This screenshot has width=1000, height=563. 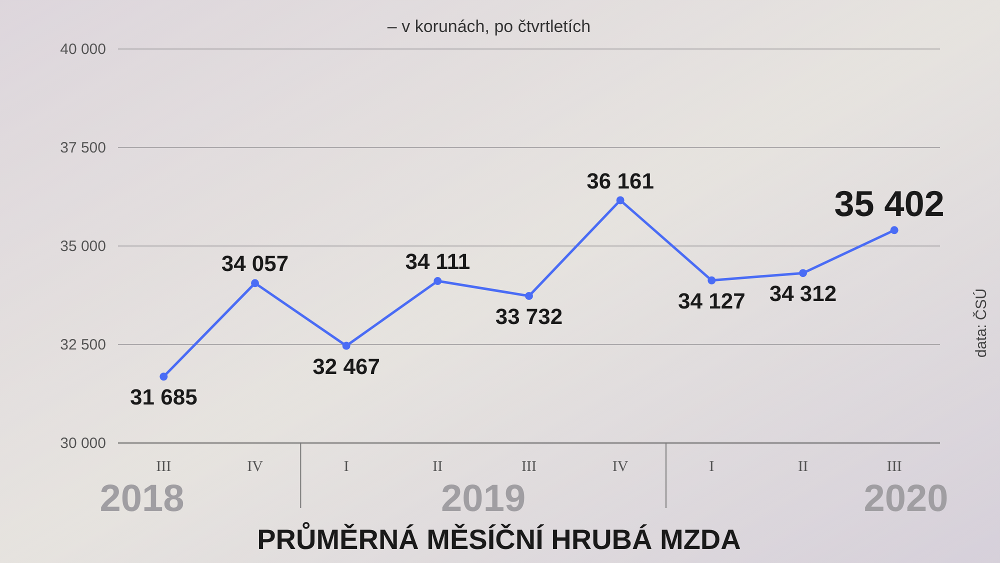 I want to click on y-tick-label: 30 000, so click(x=83, y=443).